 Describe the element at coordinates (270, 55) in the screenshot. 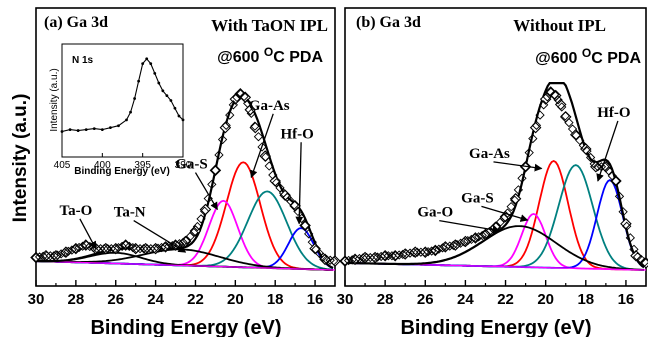

I see `panel-a-anneal: @600 OC PDA` at that location.